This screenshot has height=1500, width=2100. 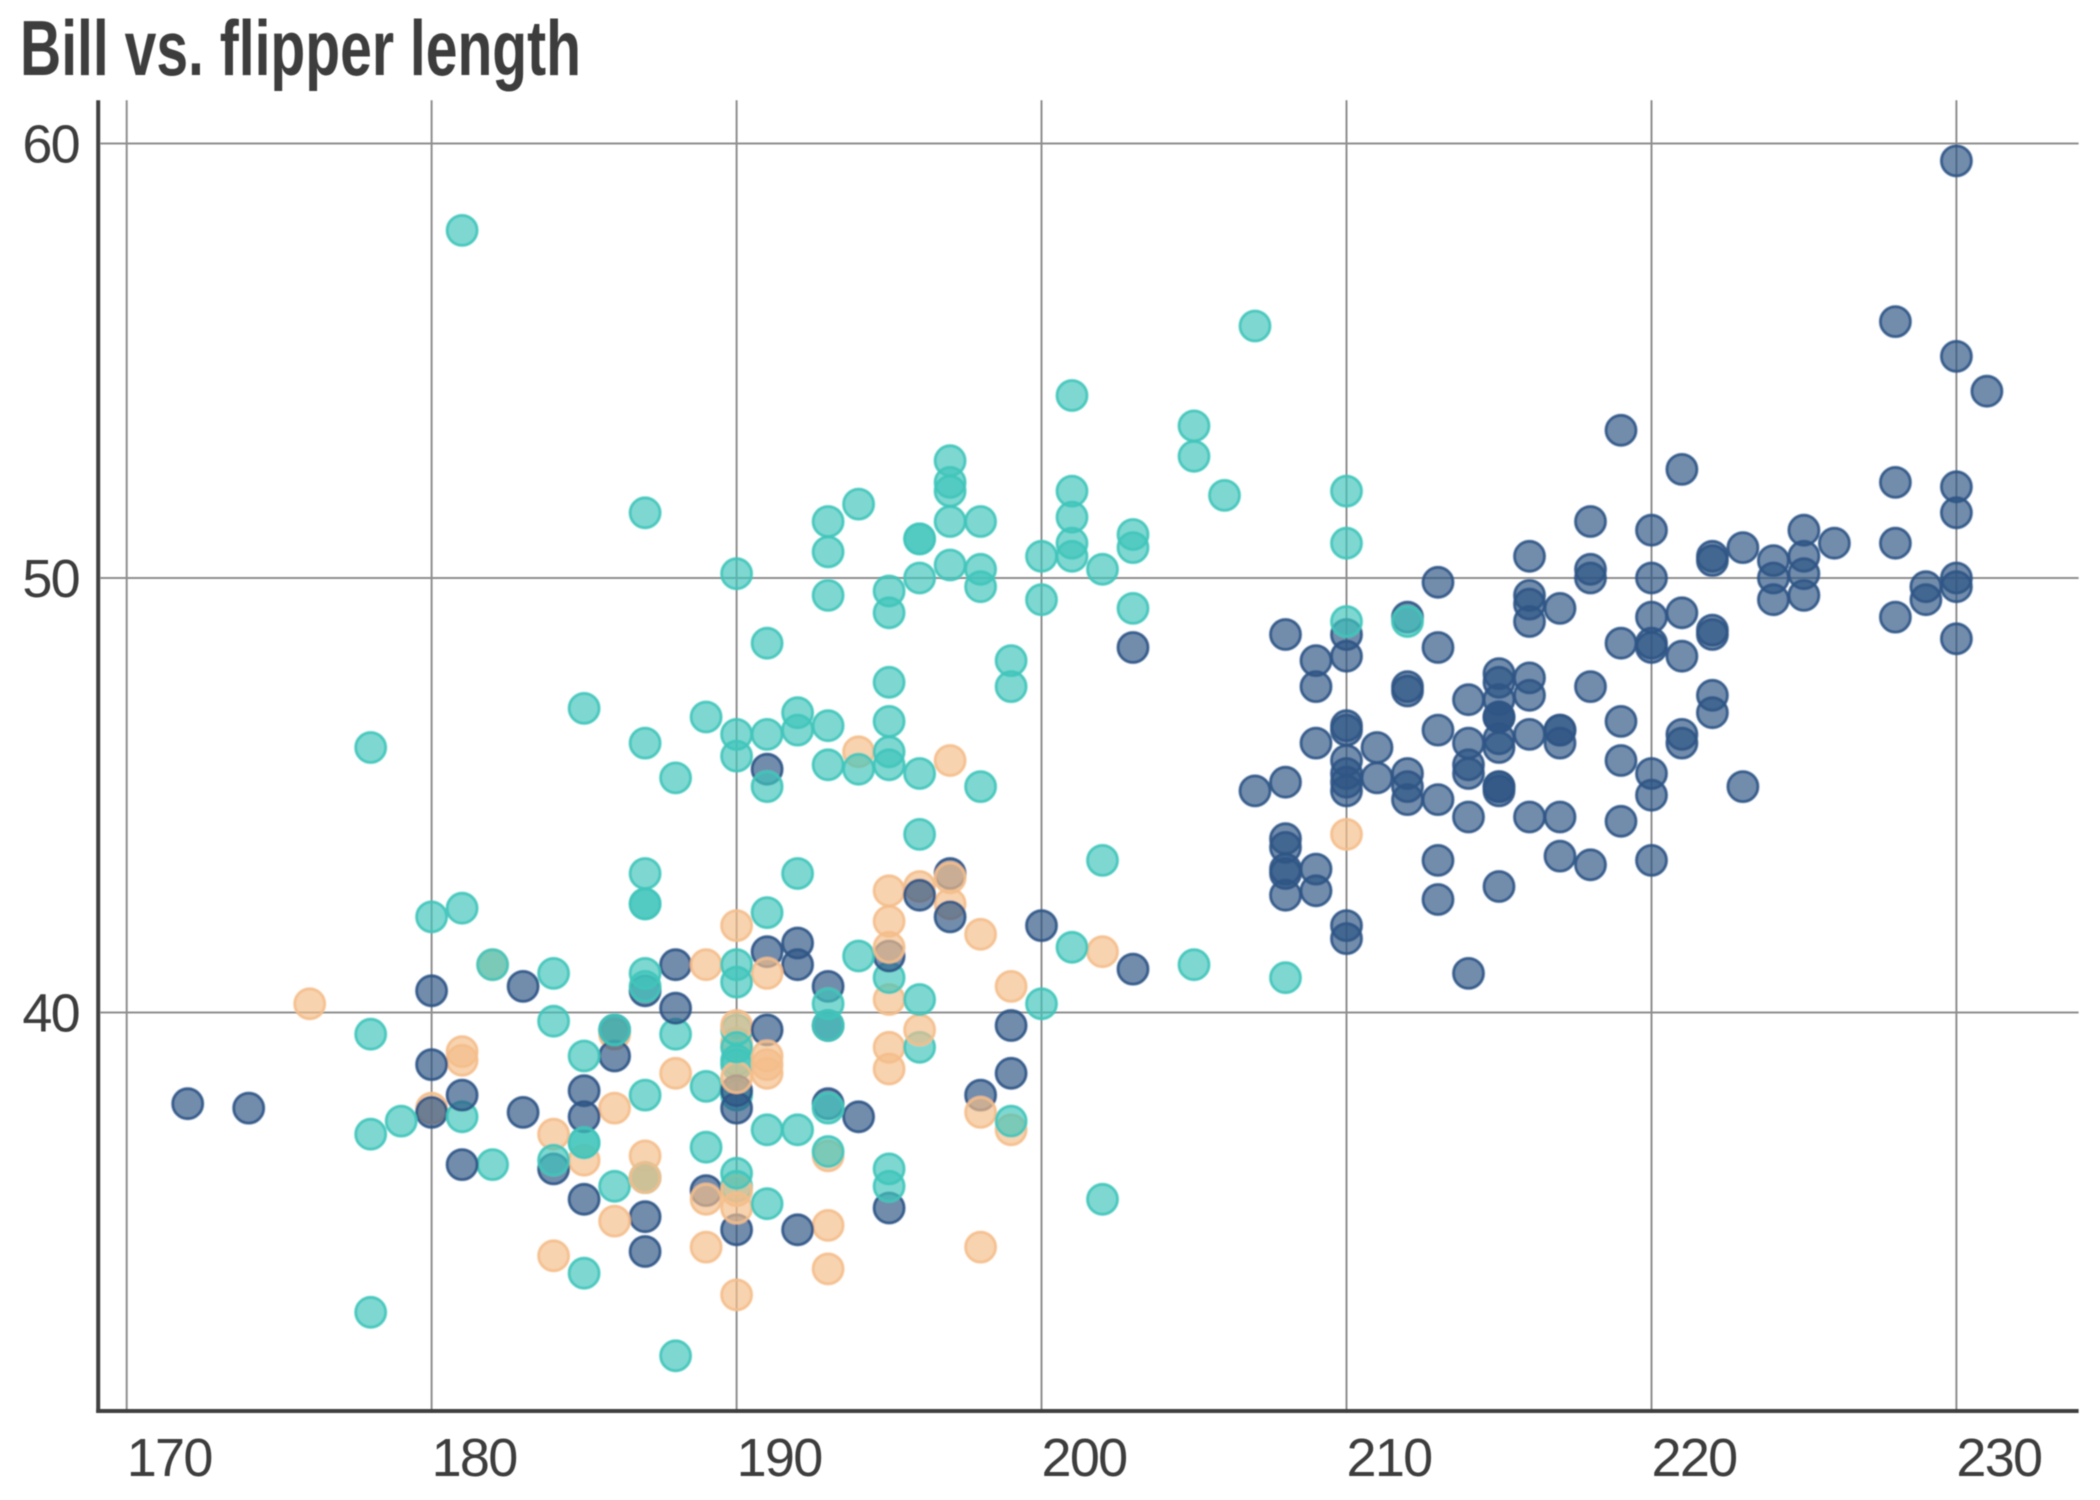 What do you see at coordinates (300, 48) in the screenshot?
I see `svg-text: Bill vs. flipper length` at bounding box center [300, 48].